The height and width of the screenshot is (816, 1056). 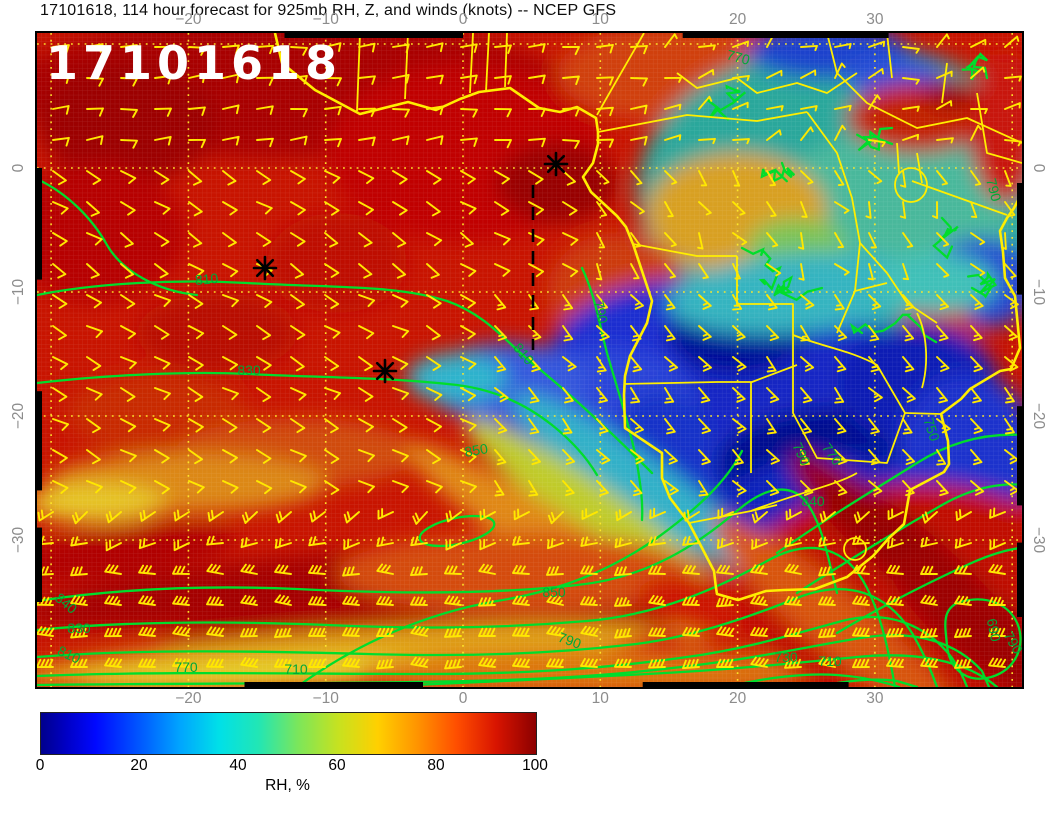 What do you see at coordinates (463, 698) in the screenshot?
I see `x-axis-tick-bottom: 0` at bounding box center [463, 698].